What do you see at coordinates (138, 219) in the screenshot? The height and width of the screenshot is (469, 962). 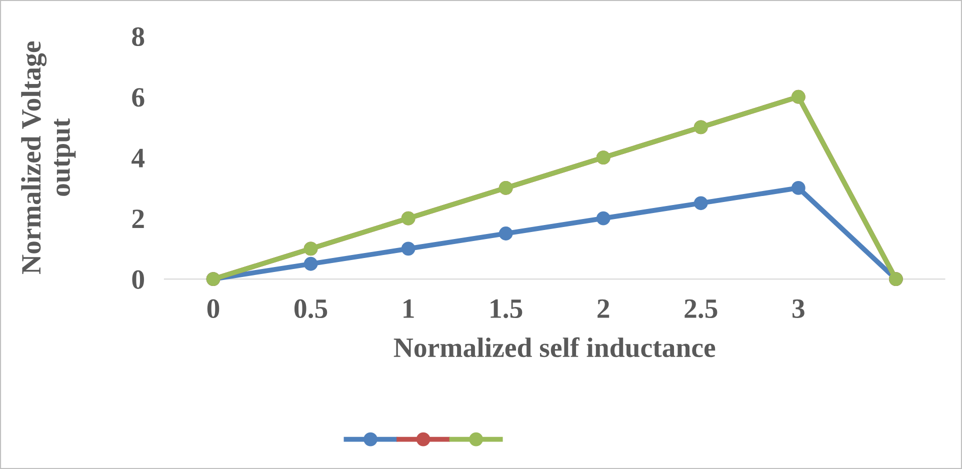 I see `y-tick-label: 2` at bounding box center [138, 219].